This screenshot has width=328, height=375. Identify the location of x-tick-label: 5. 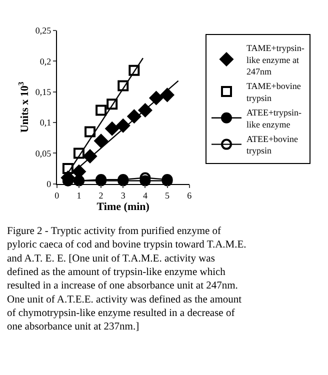
(167, 195).